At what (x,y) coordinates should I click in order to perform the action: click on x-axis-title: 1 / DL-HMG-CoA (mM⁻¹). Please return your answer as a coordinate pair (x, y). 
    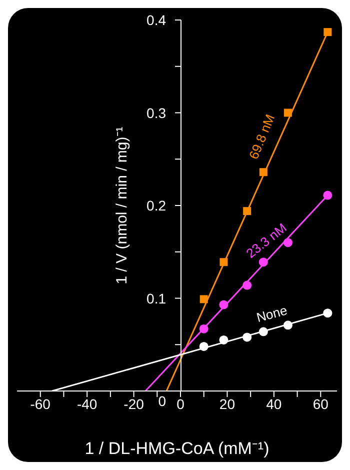
    Looking at the image, I should click on (177, 448).